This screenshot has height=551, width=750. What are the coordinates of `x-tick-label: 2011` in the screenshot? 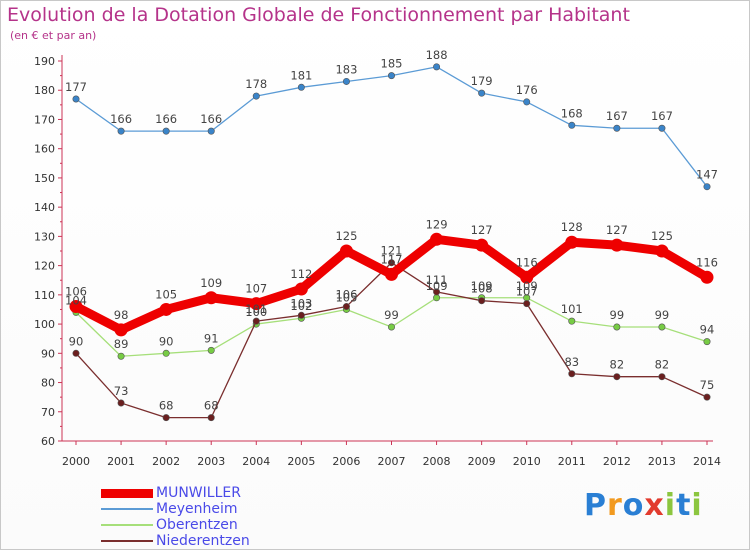 It's located at (572, 461).